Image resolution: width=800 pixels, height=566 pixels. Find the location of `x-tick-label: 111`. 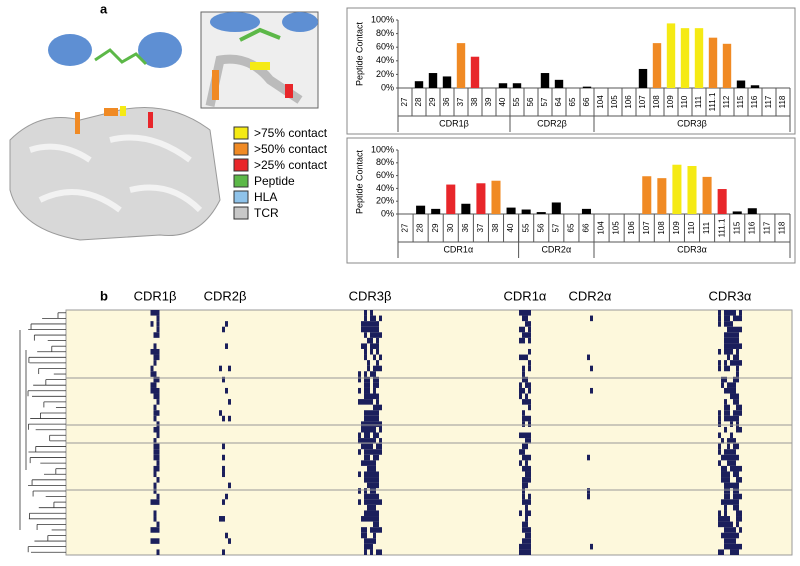

x-tick-label: 111 is located at coordinates (706, 227).